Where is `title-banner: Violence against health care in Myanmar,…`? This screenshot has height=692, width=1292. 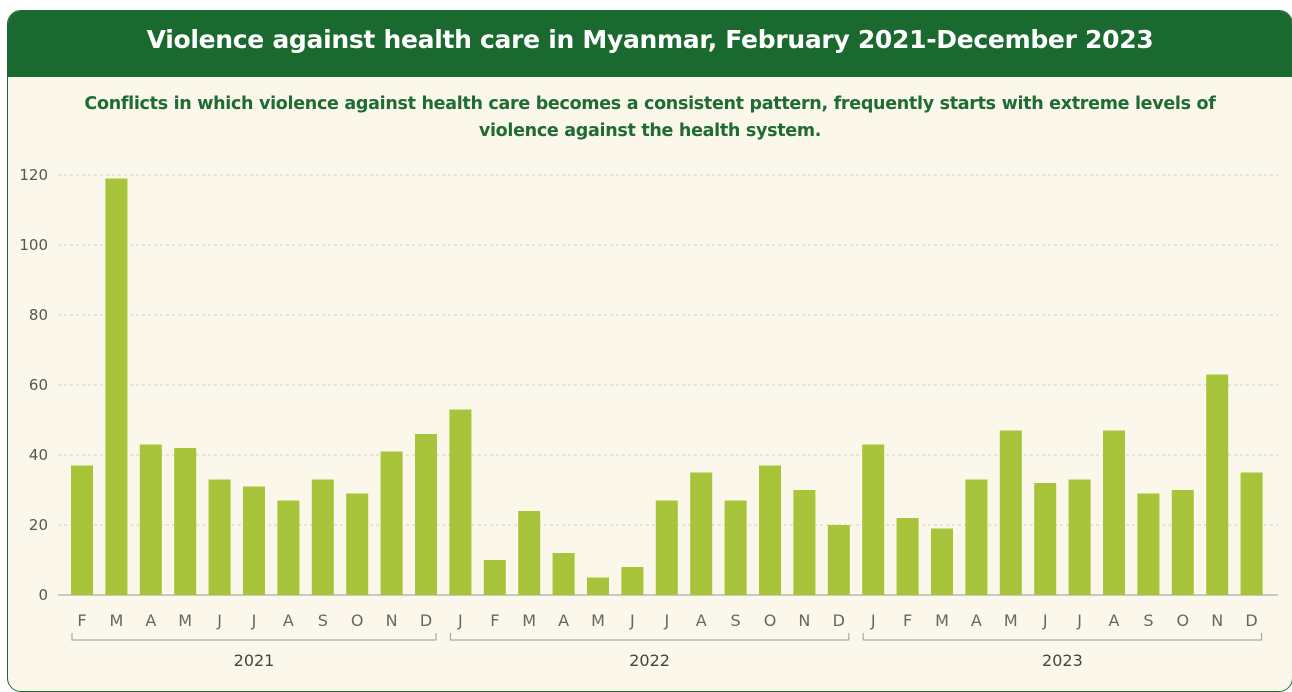 title-banner: Violence against health care in Myanmar,… is located at coordinates (650, 44).